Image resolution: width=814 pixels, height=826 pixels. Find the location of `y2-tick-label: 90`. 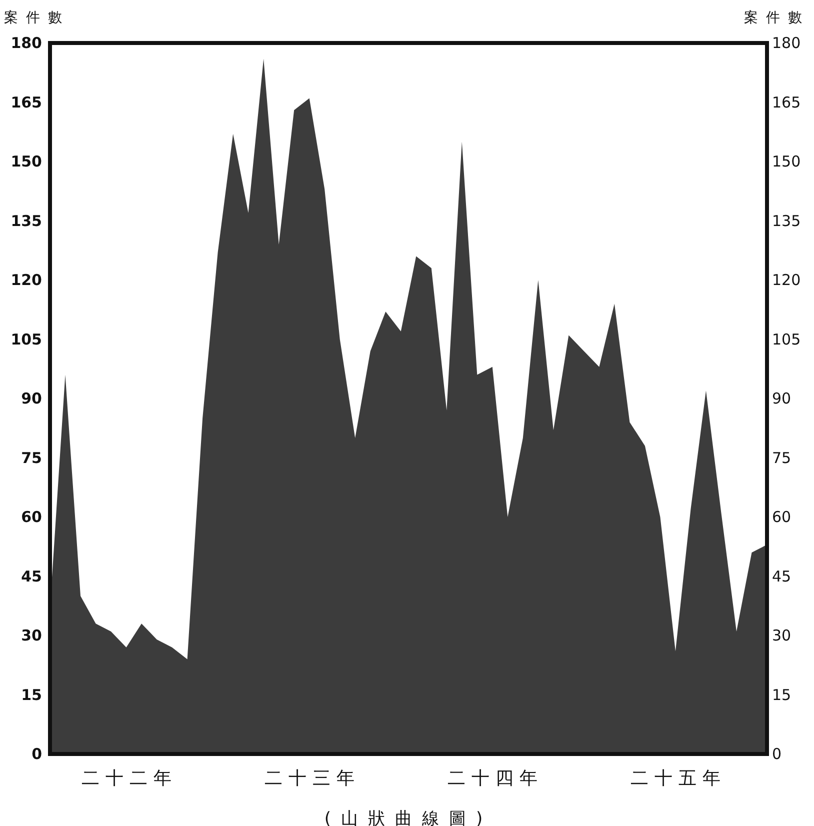

y2-tick-label: 90 is located at coordinates (782, 399).